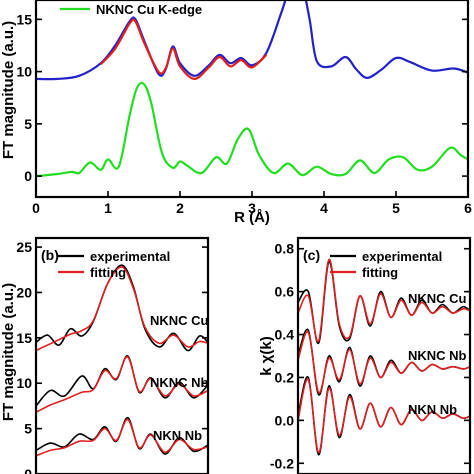 This screenshot has height=474, width=474. I want to click on x-tick-label: 0, so click(36, 208).